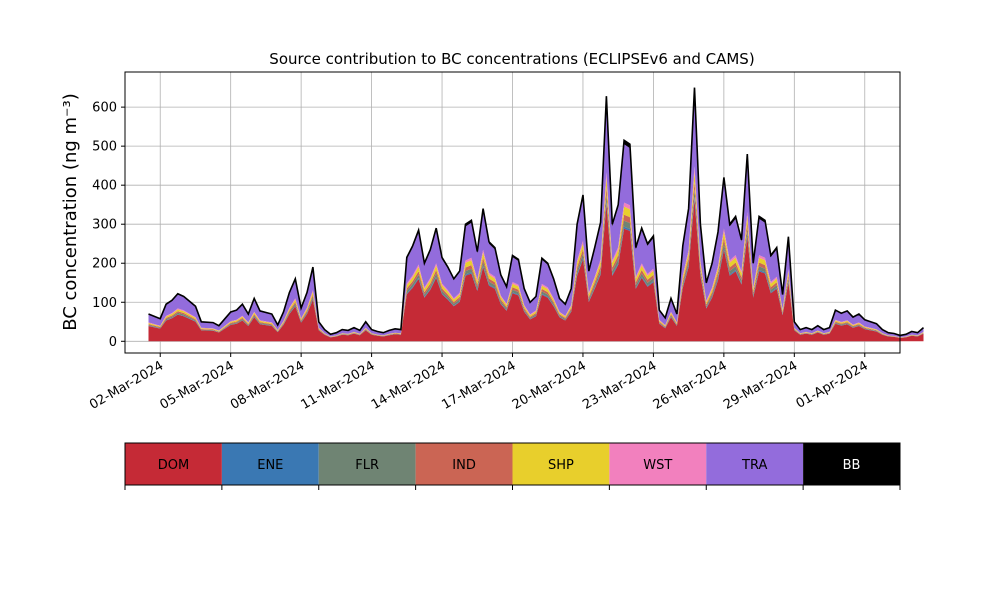  What do you see at coordinates (70, 212) in the screenshot?
I see `y-axis-label: BC concentration (ng m⁻³)` at bounding box center [70, 212].